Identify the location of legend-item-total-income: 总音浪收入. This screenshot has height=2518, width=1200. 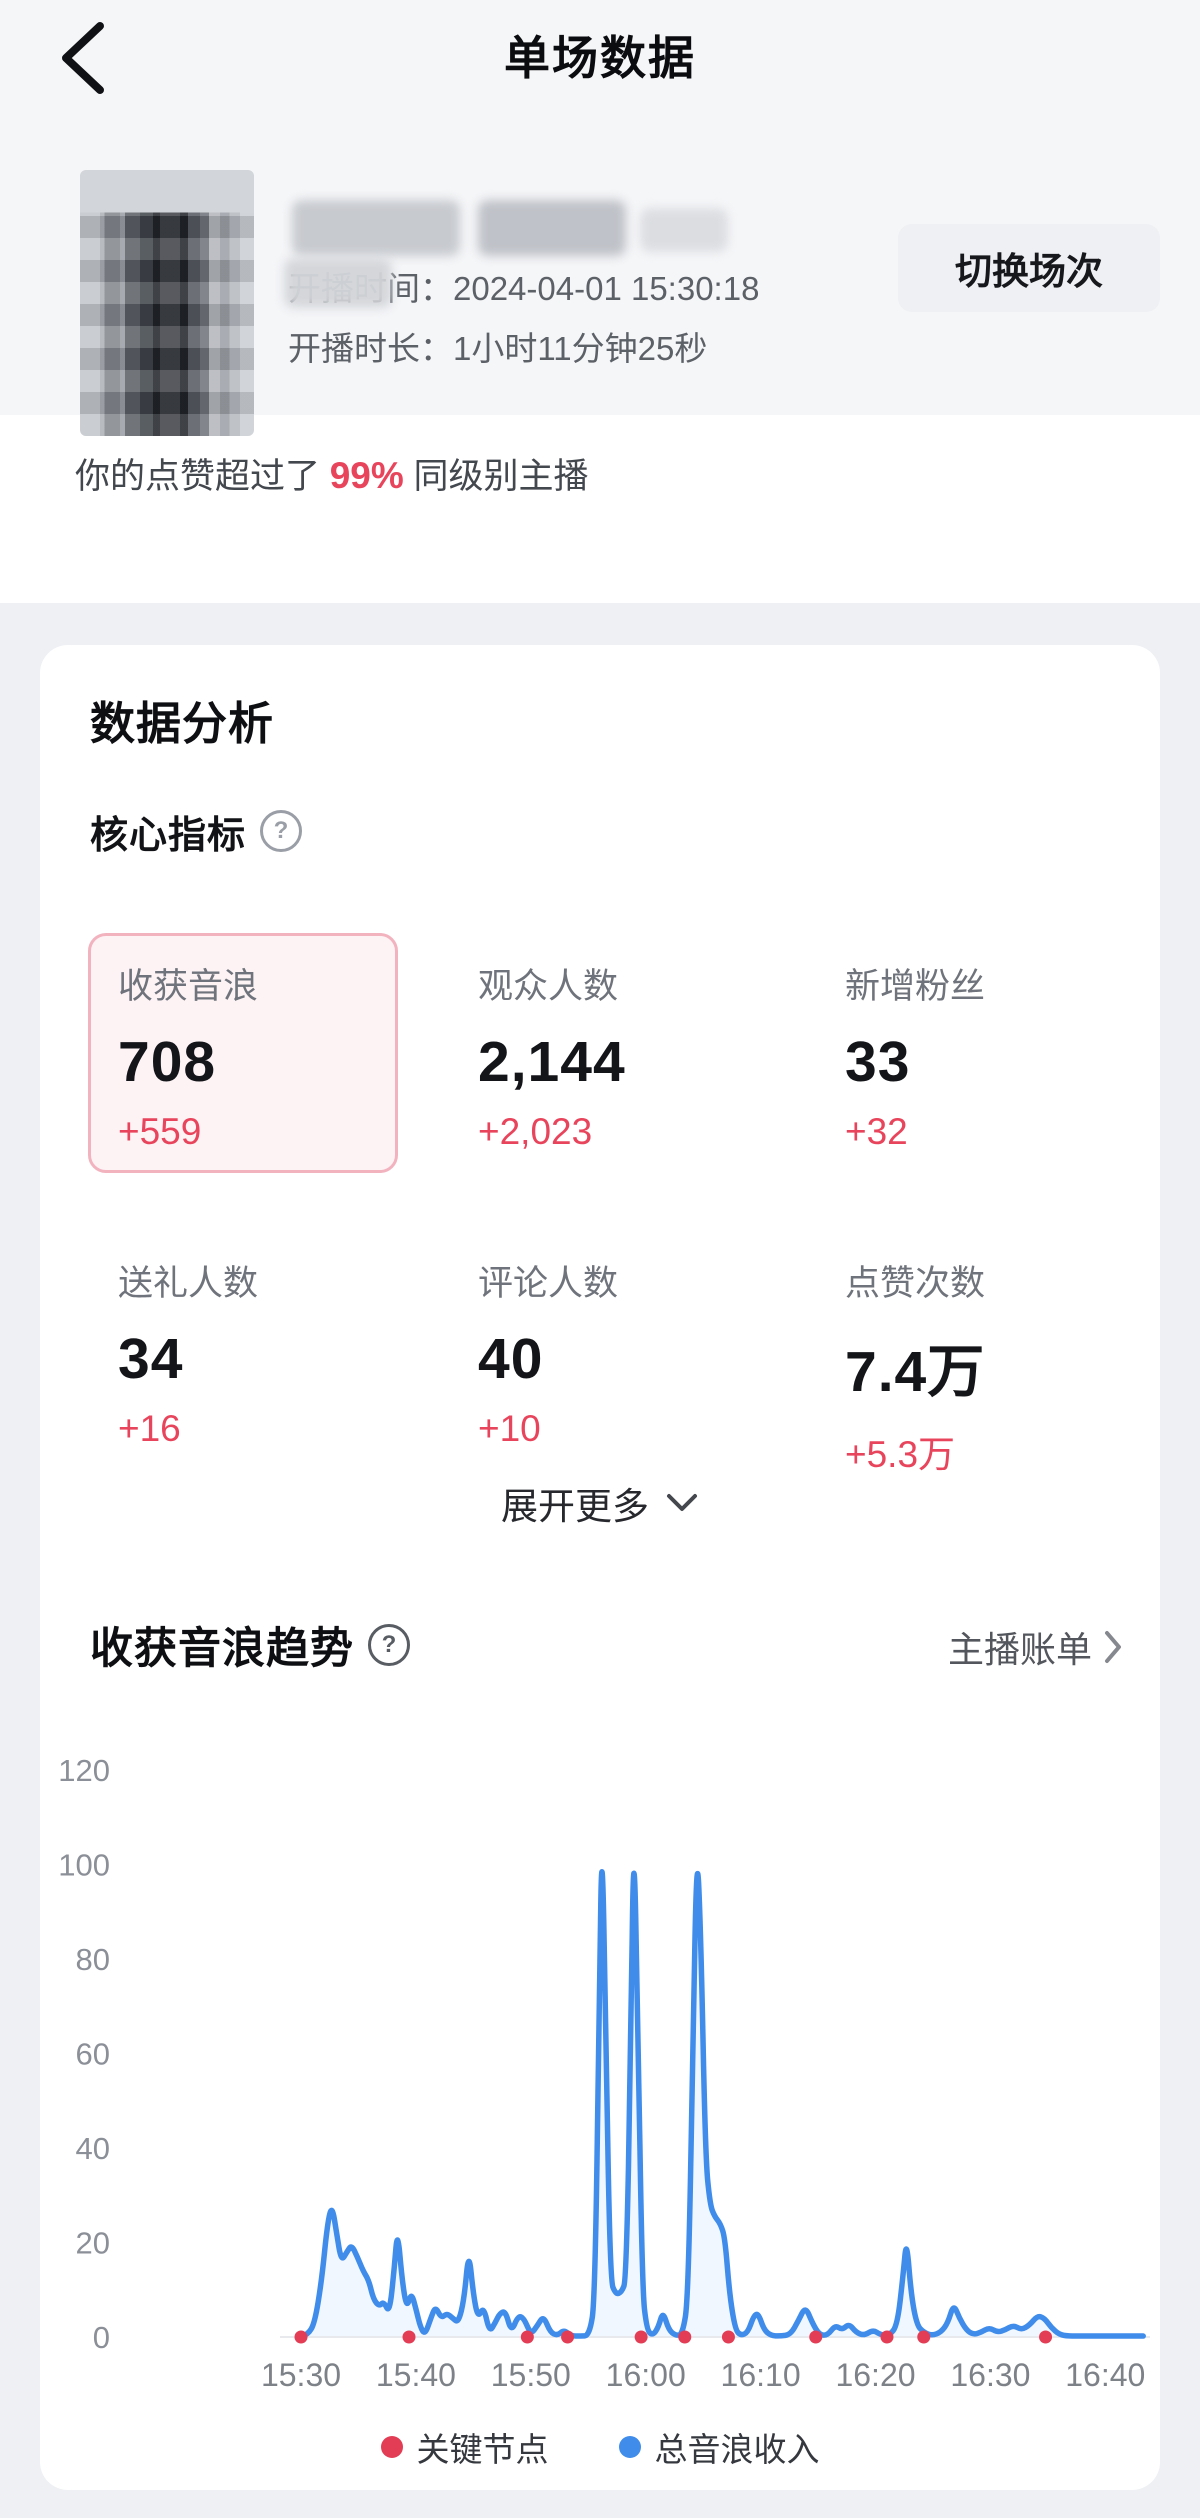
(719, 2447).